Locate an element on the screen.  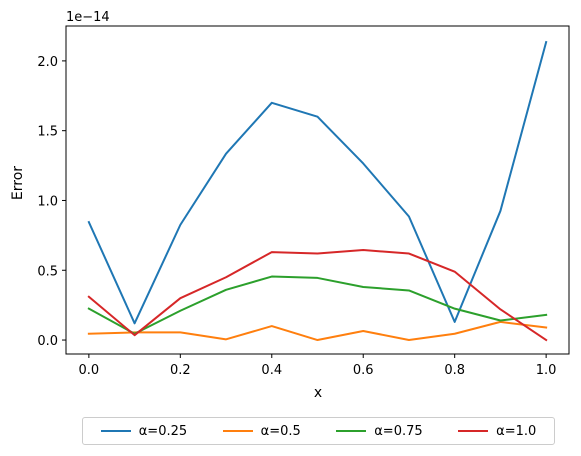
y-axis-label: Error is located at coordinates (18, 183).